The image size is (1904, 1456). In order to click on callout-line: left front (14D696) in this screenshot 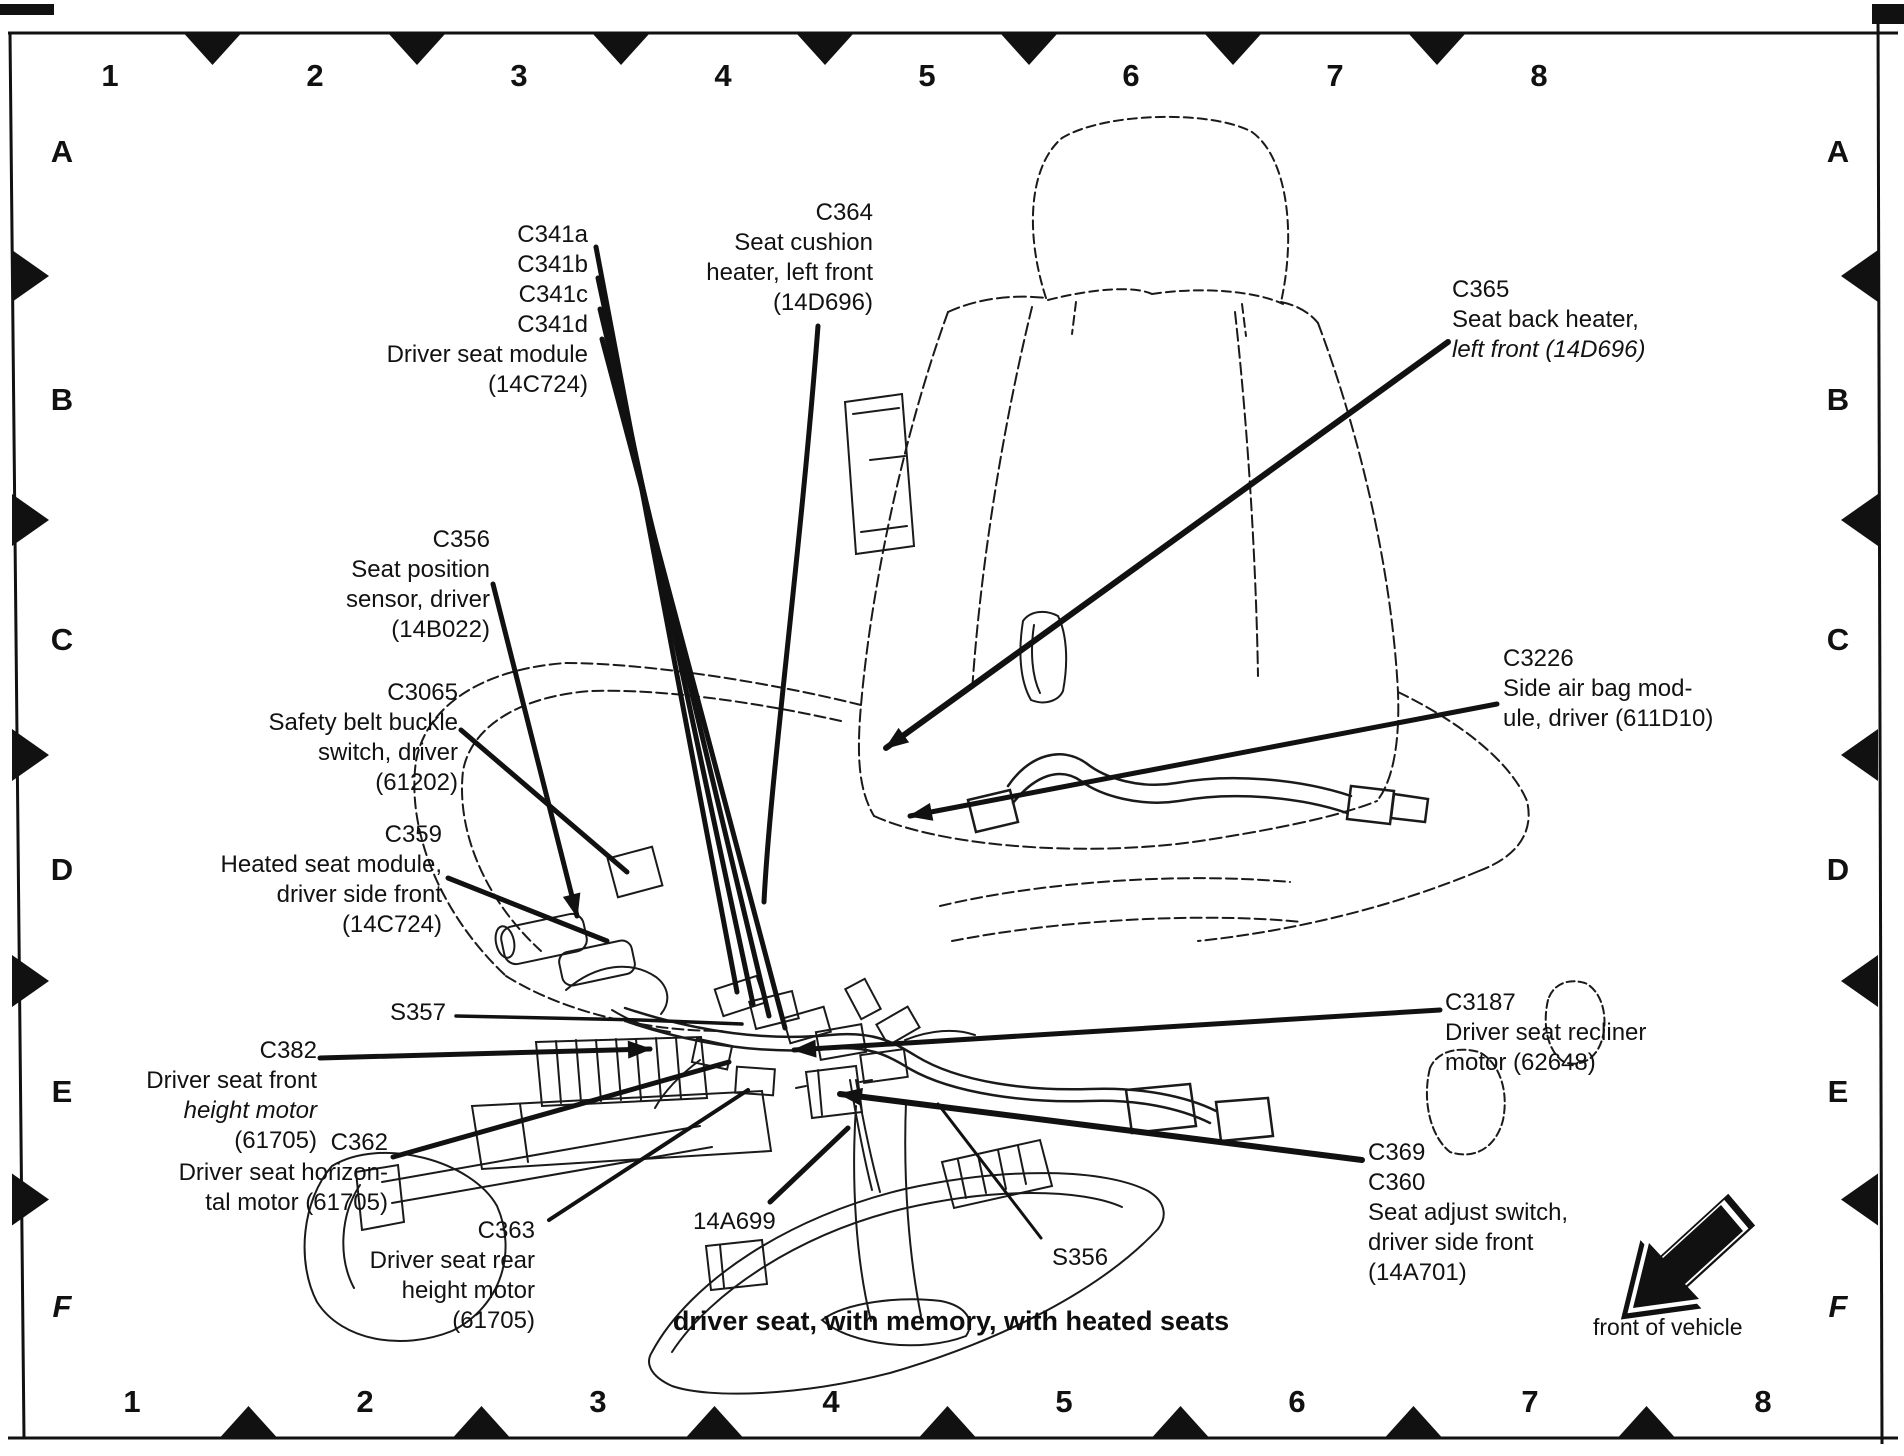, I will do `click(1549, 349)`.